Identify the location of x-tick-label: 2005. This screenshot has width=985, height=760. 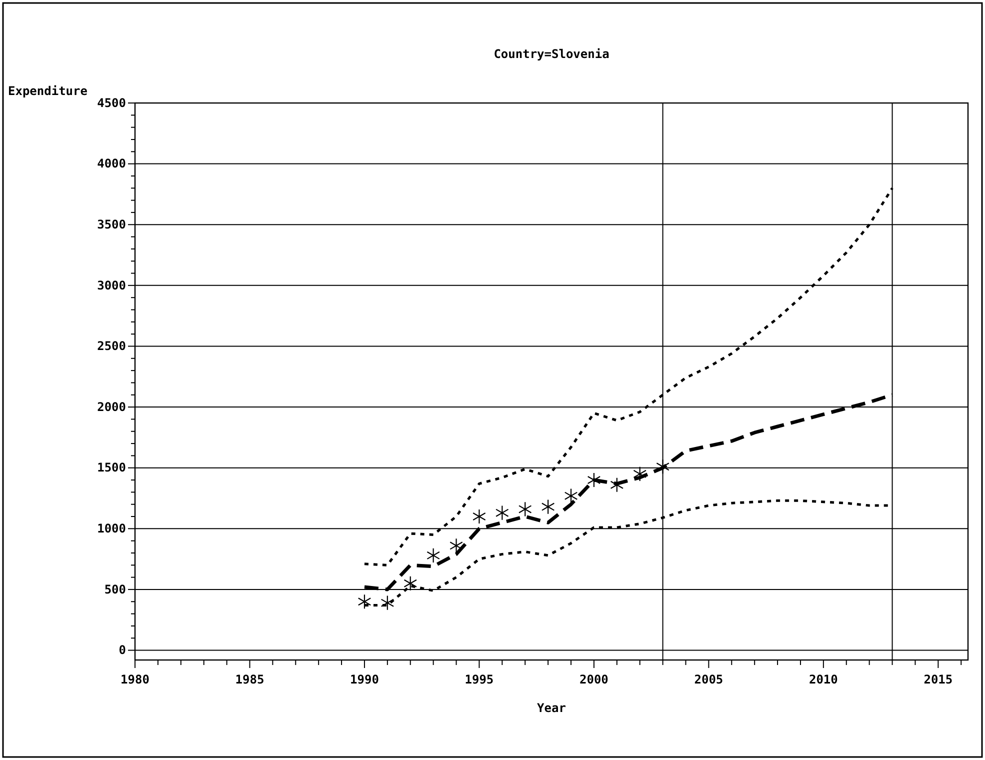
(709, 679).